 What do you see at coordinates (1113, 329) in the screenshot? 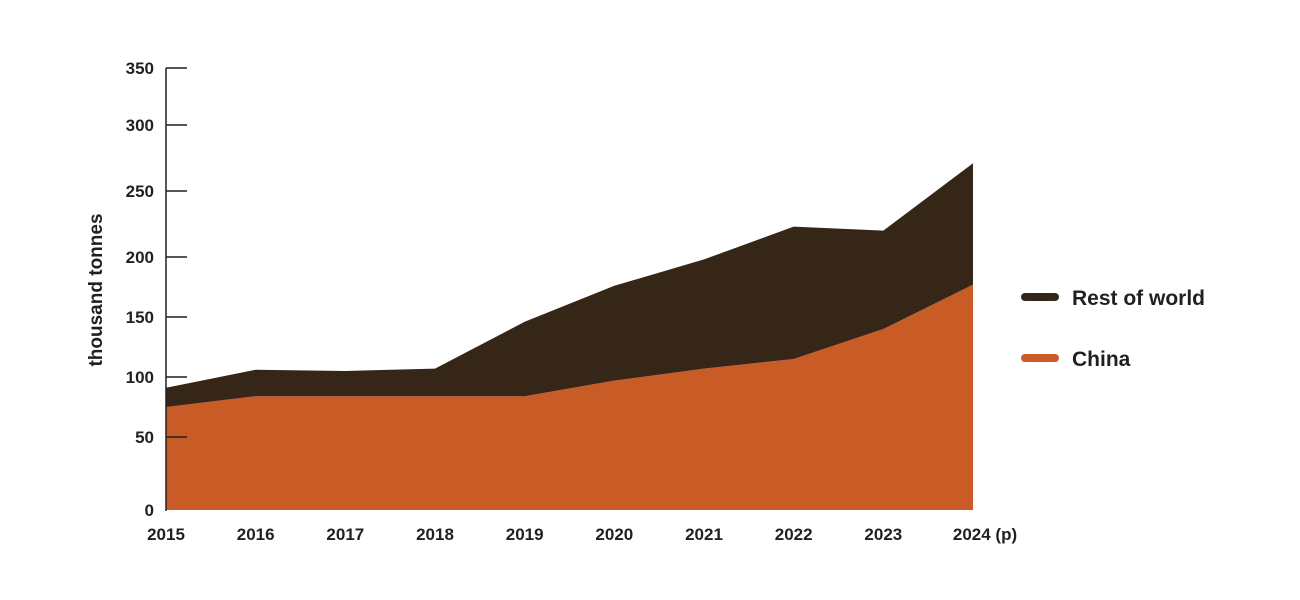
I see `legend: Rest of world China` at bounding box center [1113, 329].